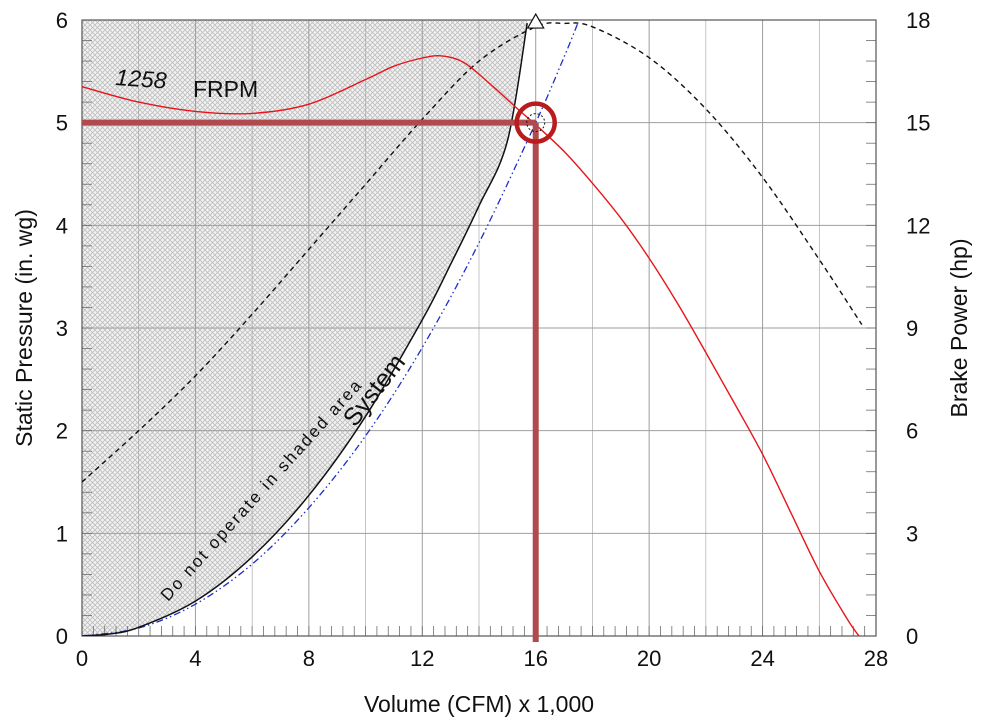 The width and height of the screenshot is (981, 726). Describe the element at coordinates (309, 658) in the screenshot. I see `x-tick-label: 8` at that location.